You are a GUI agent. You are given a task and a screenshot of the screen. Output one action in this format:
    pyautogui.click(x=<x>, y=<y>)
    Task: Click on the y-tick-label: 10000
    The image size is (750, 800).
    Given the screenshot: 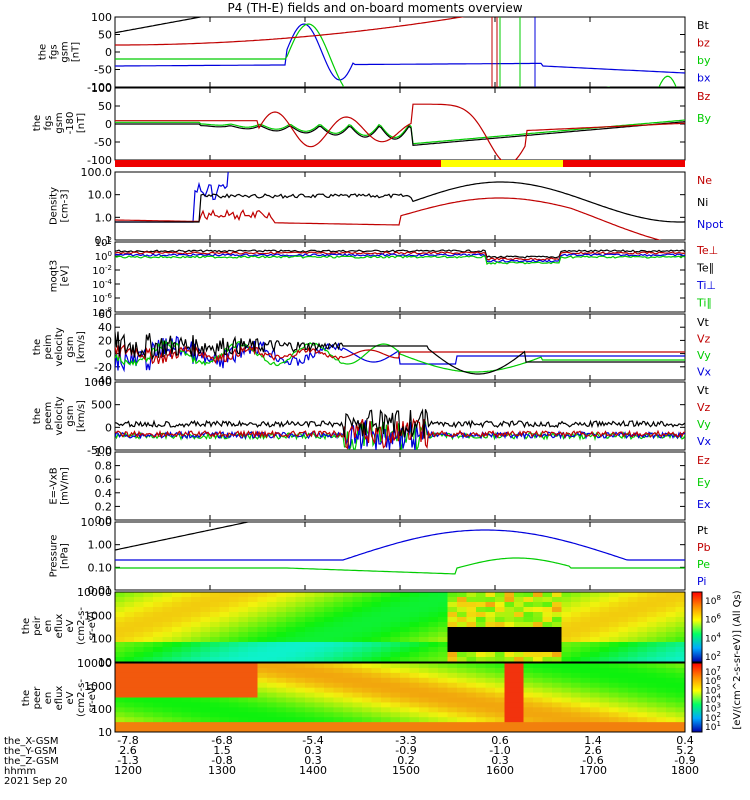 What is the action you would take?
    pyautogui.click(x=94, y=592)
    